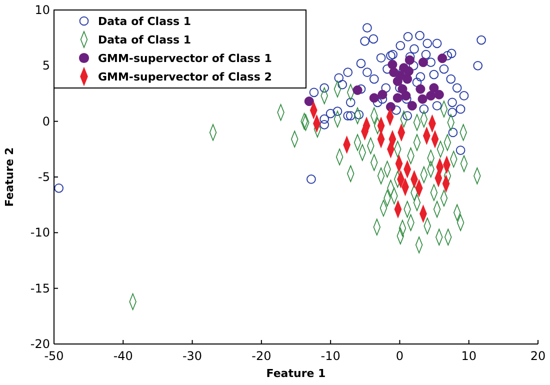 The height and width of the screenshot is (385, 550). Describe the element at coordinates (44, 177) in the screenshot. I see `y-tick-label: -5` at that location.